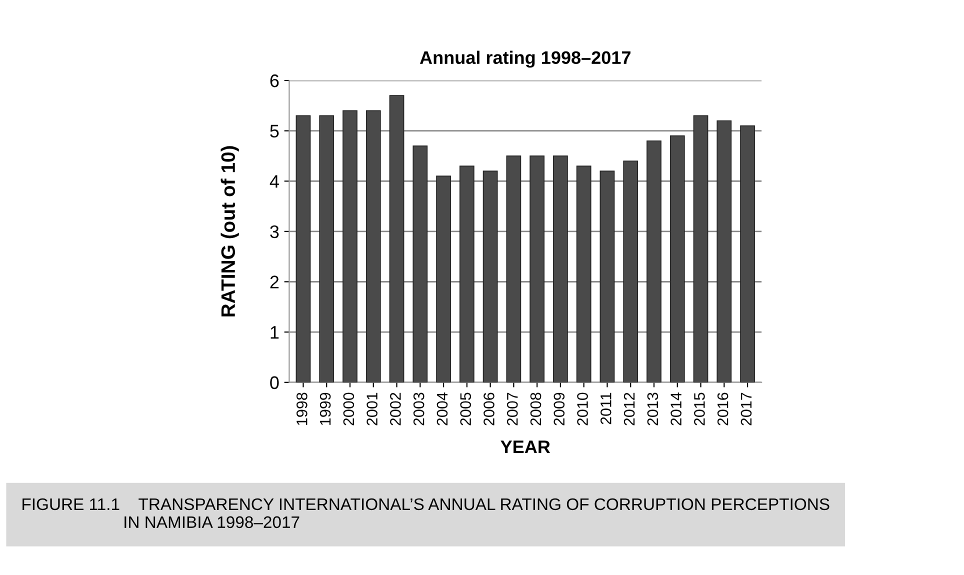 The width and height of the screenshot is (964, 575). I want to click on y-tick-label: 2, so click(274, 282).